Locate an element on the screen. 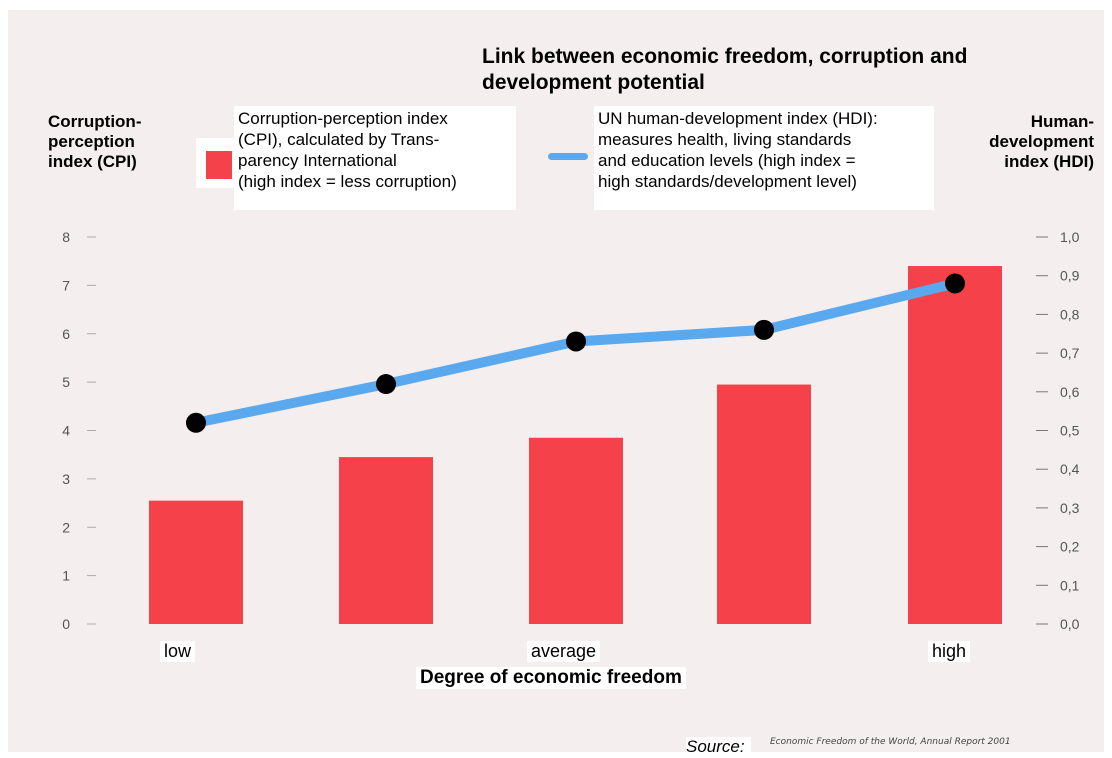 The height and width of the screenshot is (758, 1112). y-right-tick-label: 0,4 is located at coordinates (1070, 469).